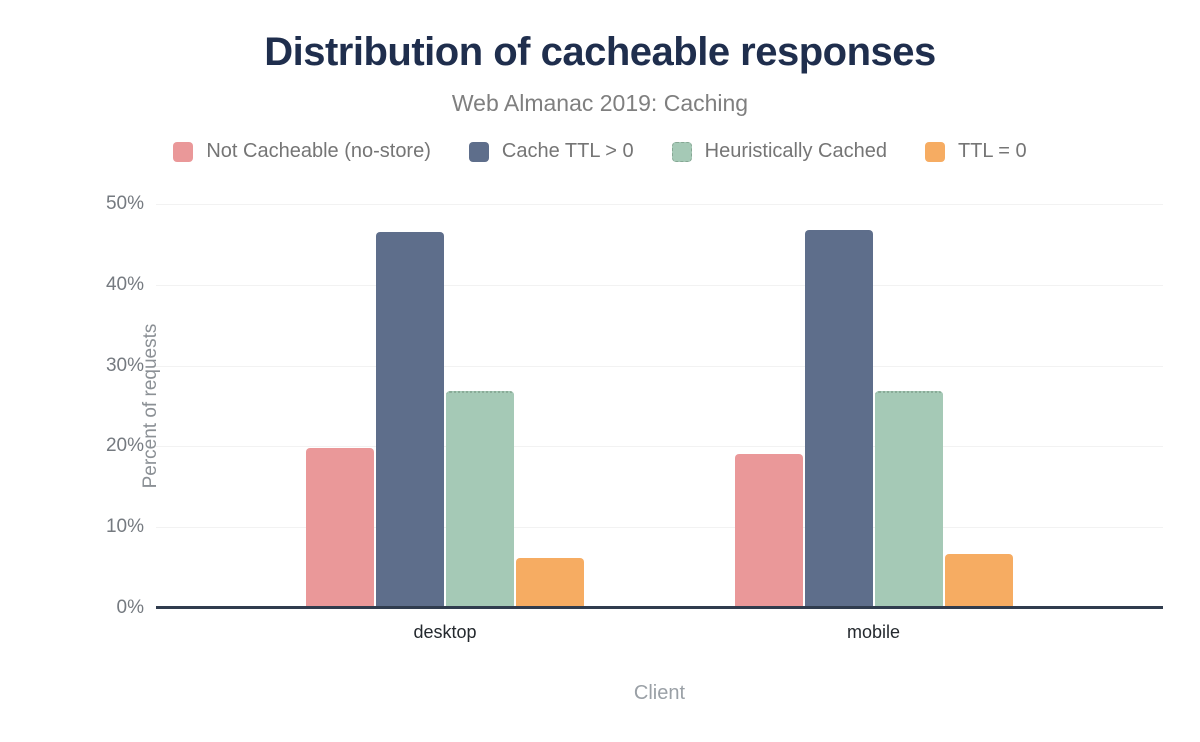 This screenshot has height=742, width=1200. I want to click on x-axis-line, so click(659, 607).